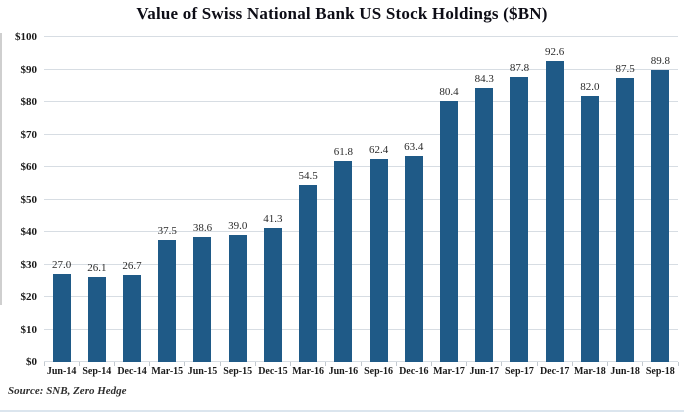 This screenshot has height=412, width=684. What do you see at coordinates (26, 37) in the screenshot?
I see `y-tick-label: $100` at bounding box center [26, 37].